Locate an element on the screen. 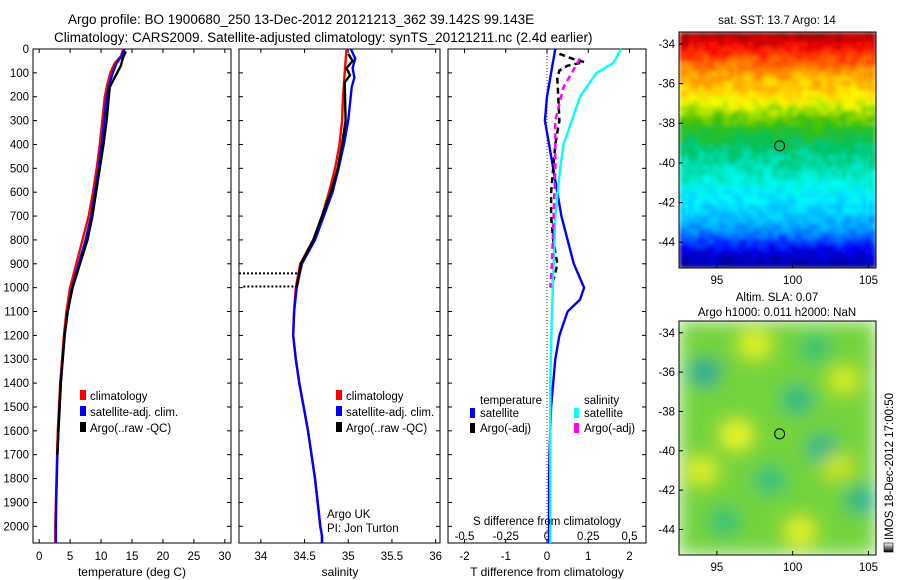  temperature-xlabel: temperature (deg C) is located at coordinates (132, 572).